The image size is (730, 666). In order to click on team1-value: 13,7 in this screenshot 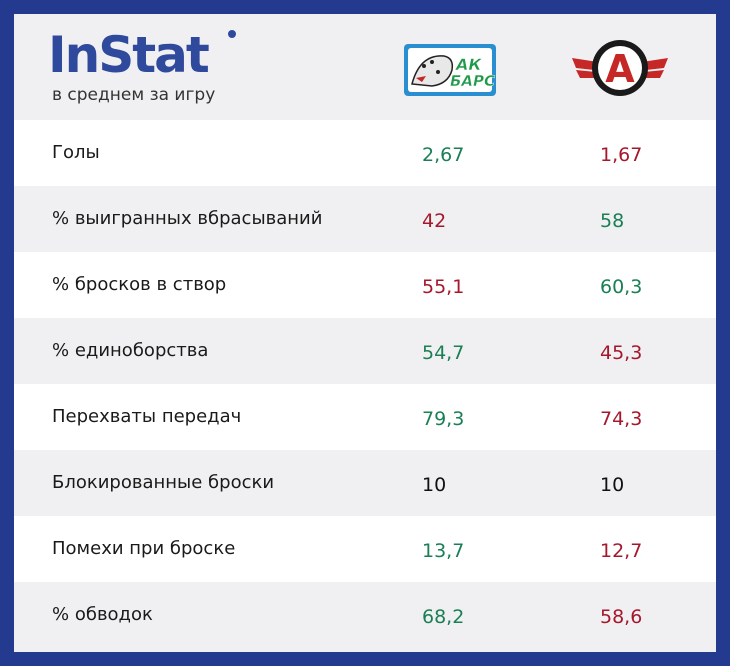, I will do `click(443, 551)`.